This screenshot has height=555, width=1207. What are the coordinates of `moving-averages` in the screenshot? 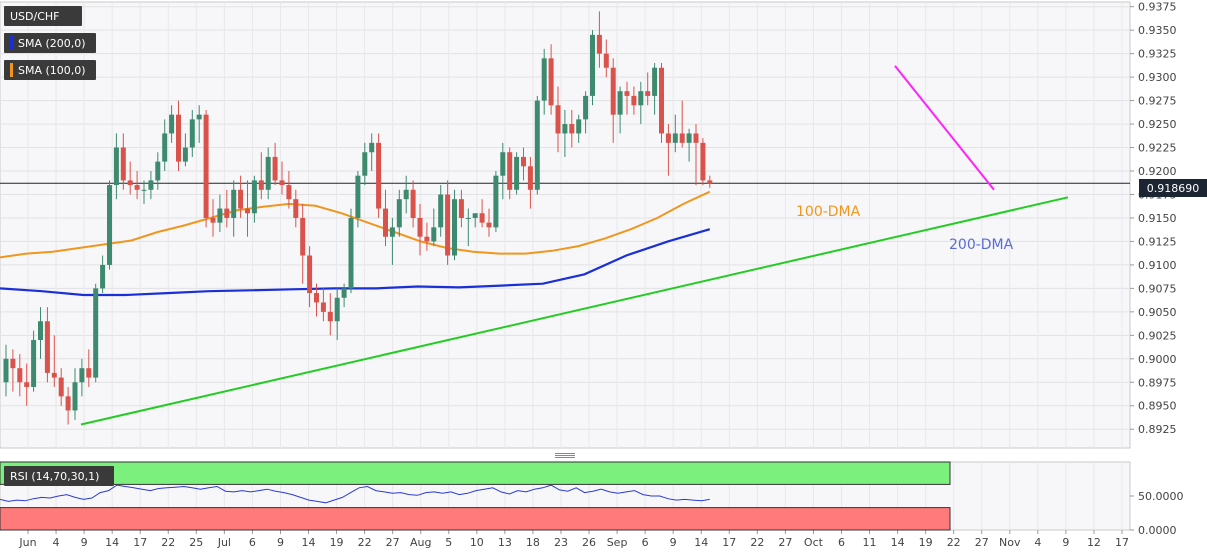 It's located at (355, 243).